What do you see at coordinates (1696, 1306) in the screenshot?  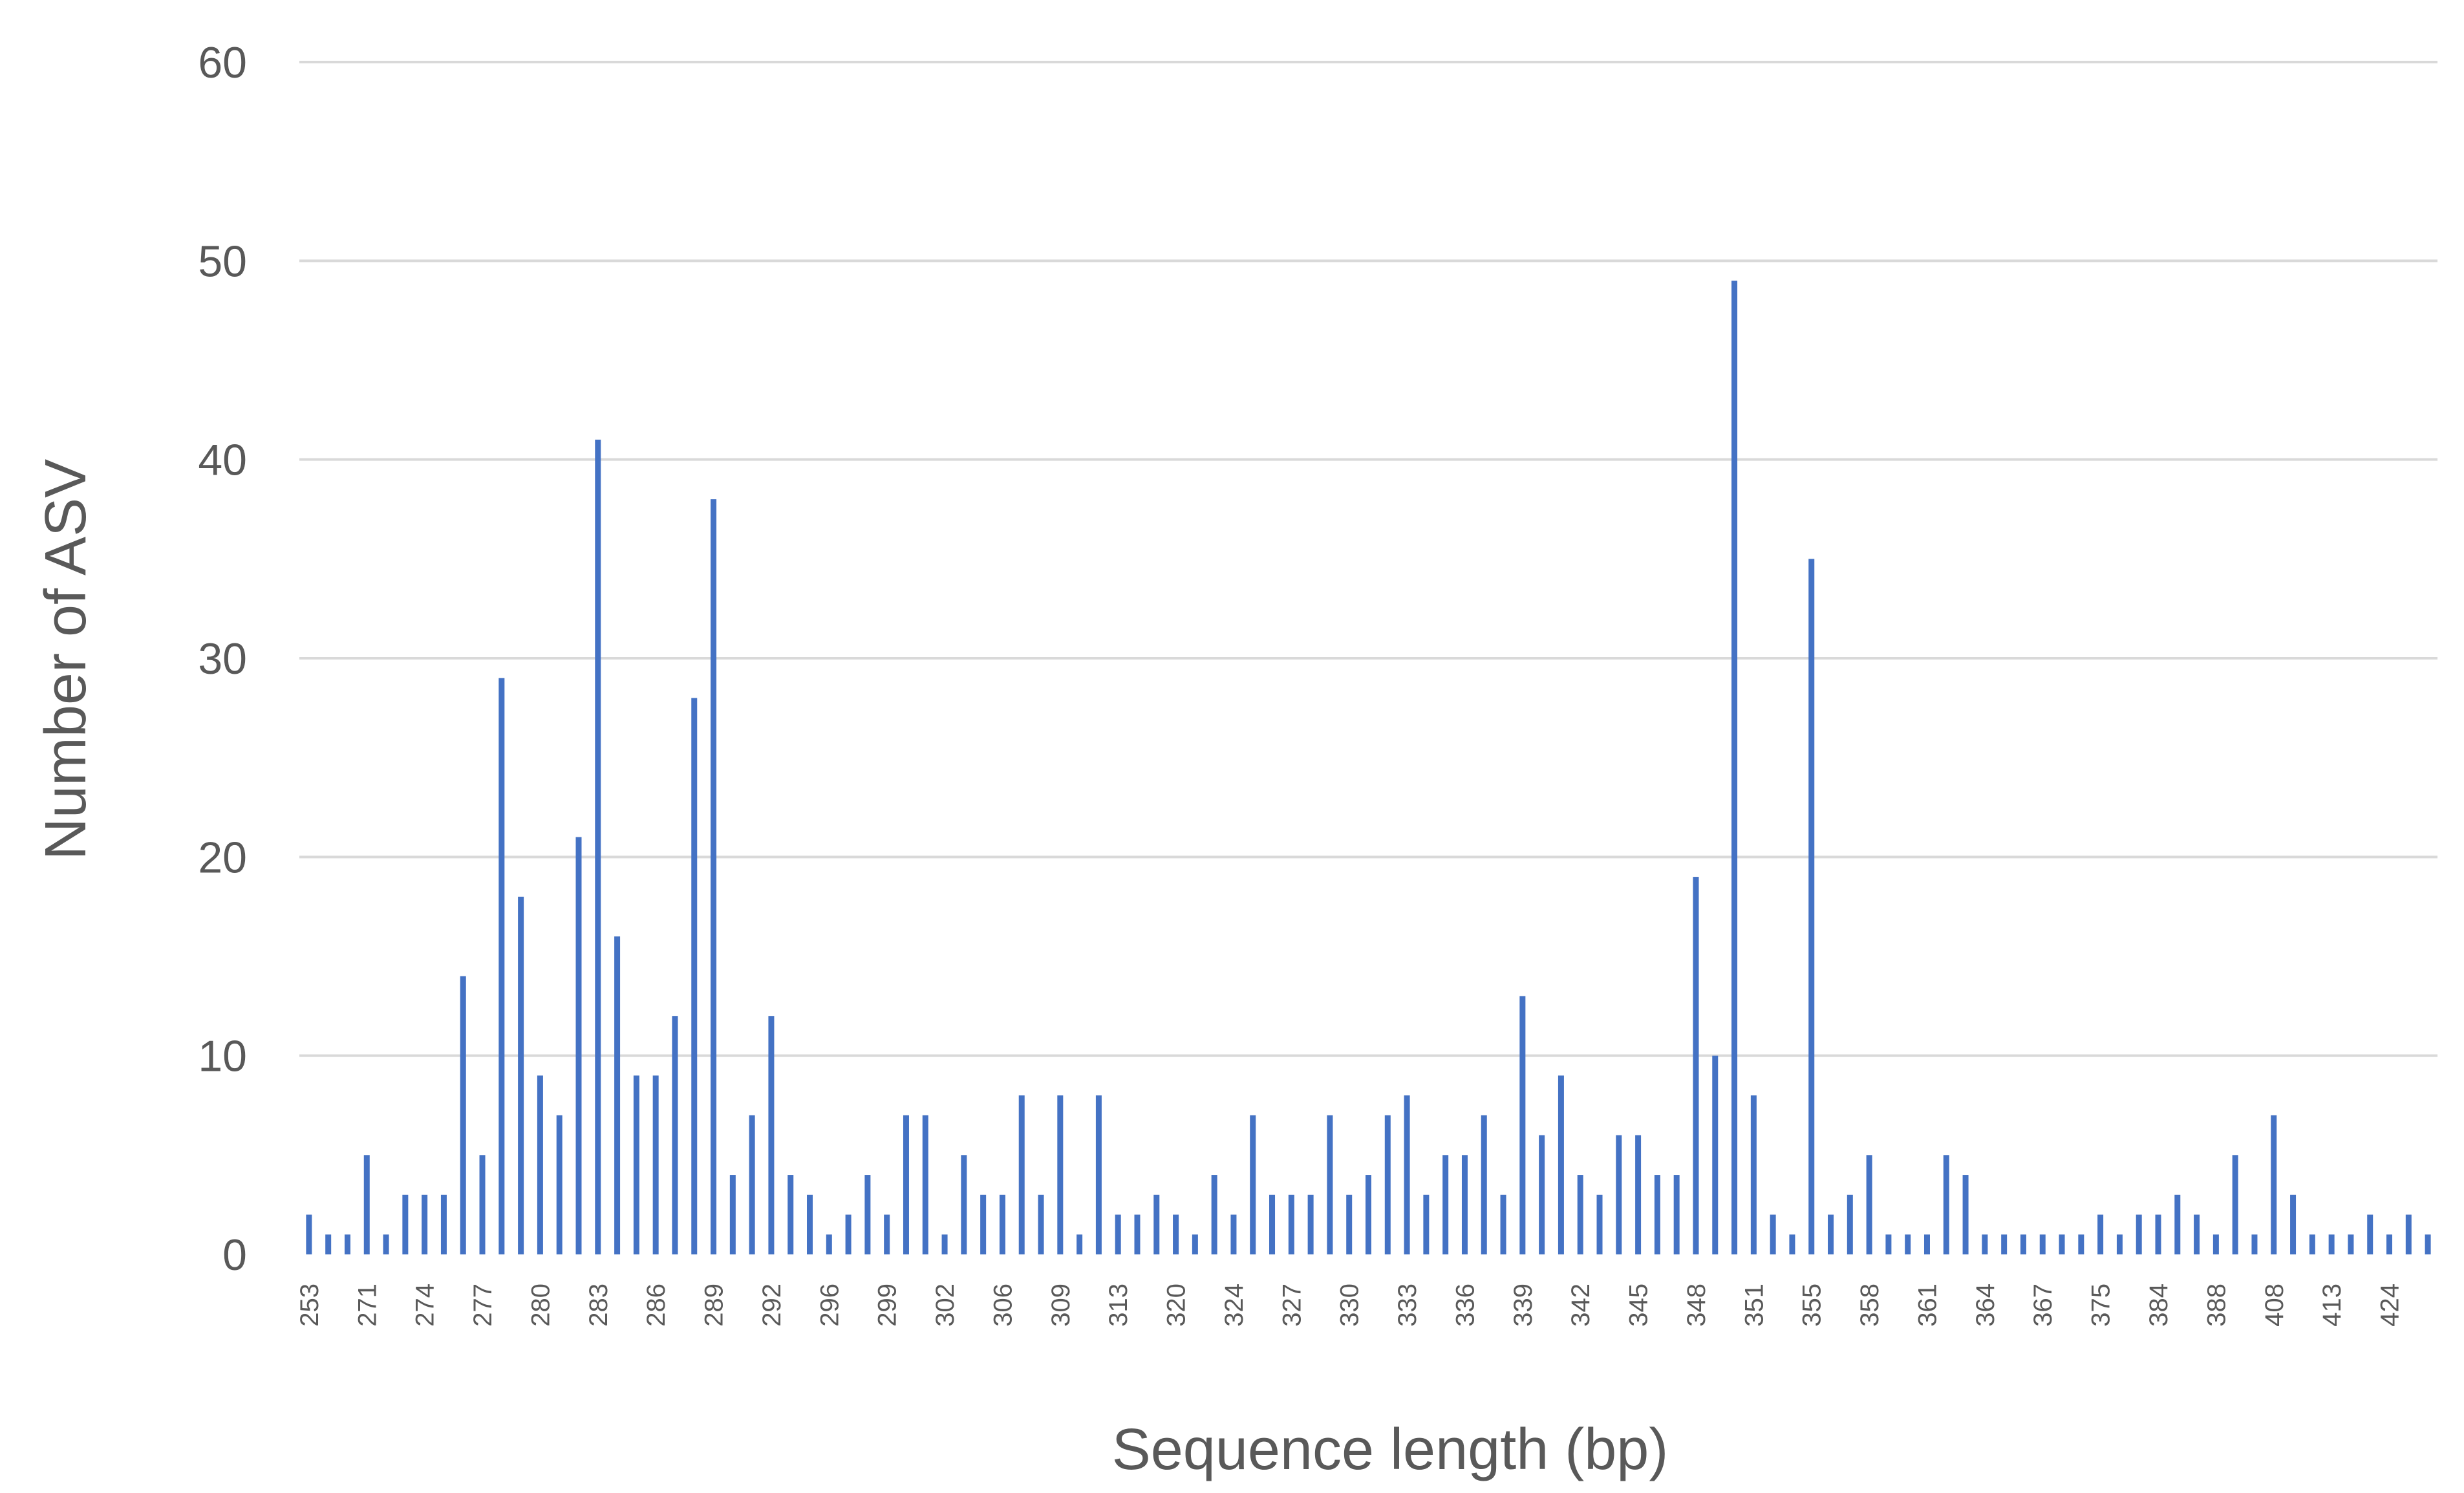 I see `x-tick-label: 348` at bounding box center [1696, 1306].